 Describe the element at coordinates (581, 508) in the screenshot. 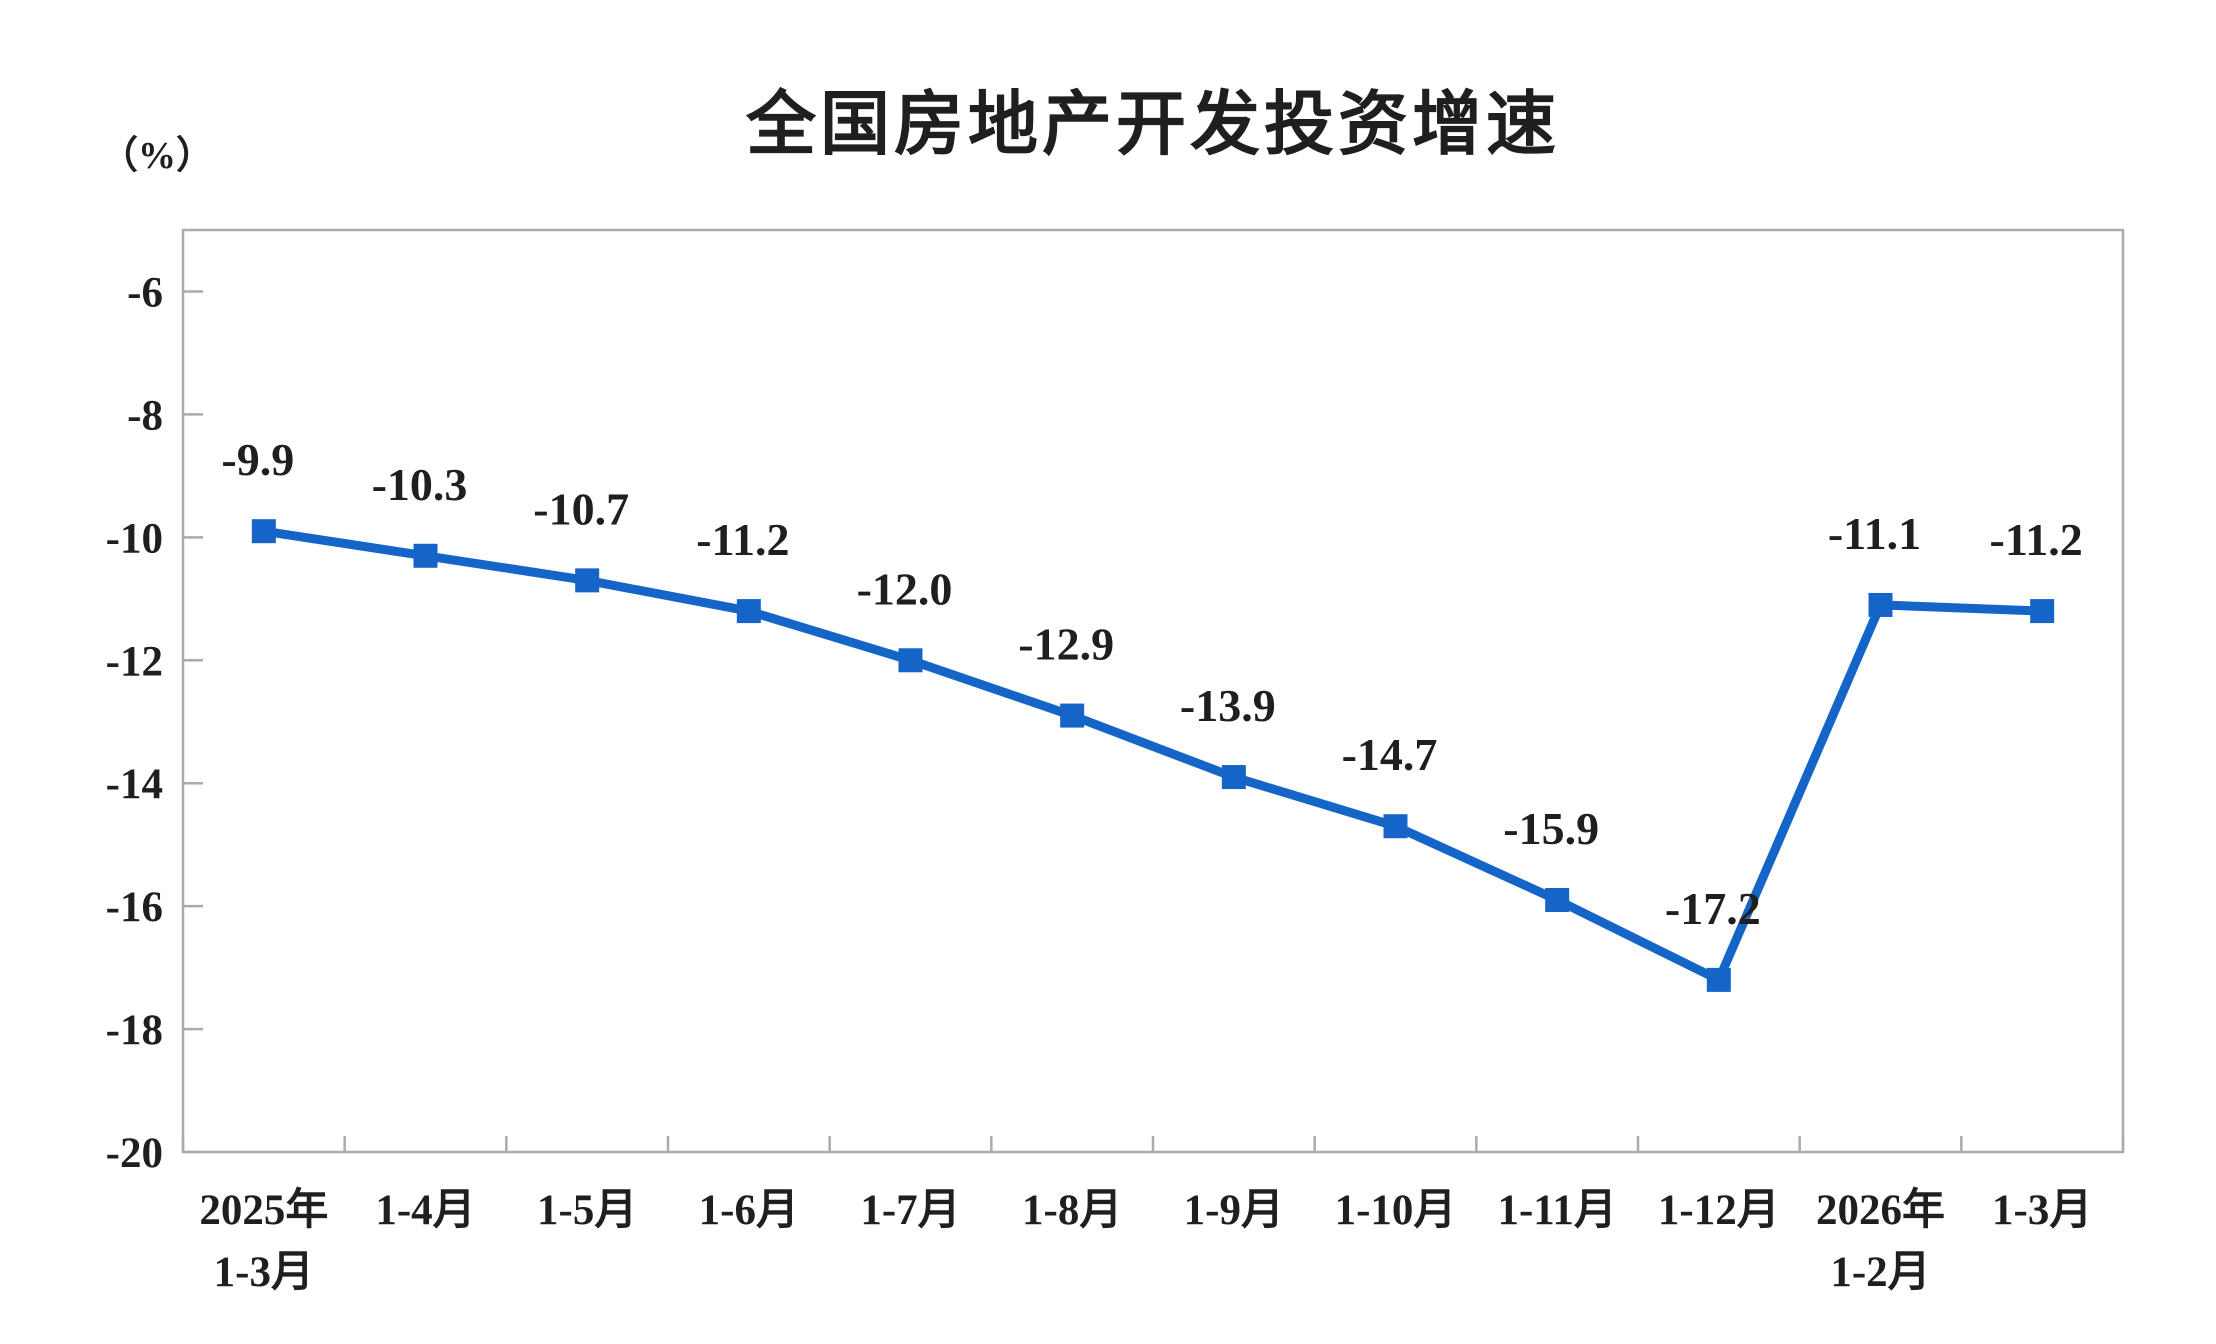

I see `data-point-label: -10.7` at that location.